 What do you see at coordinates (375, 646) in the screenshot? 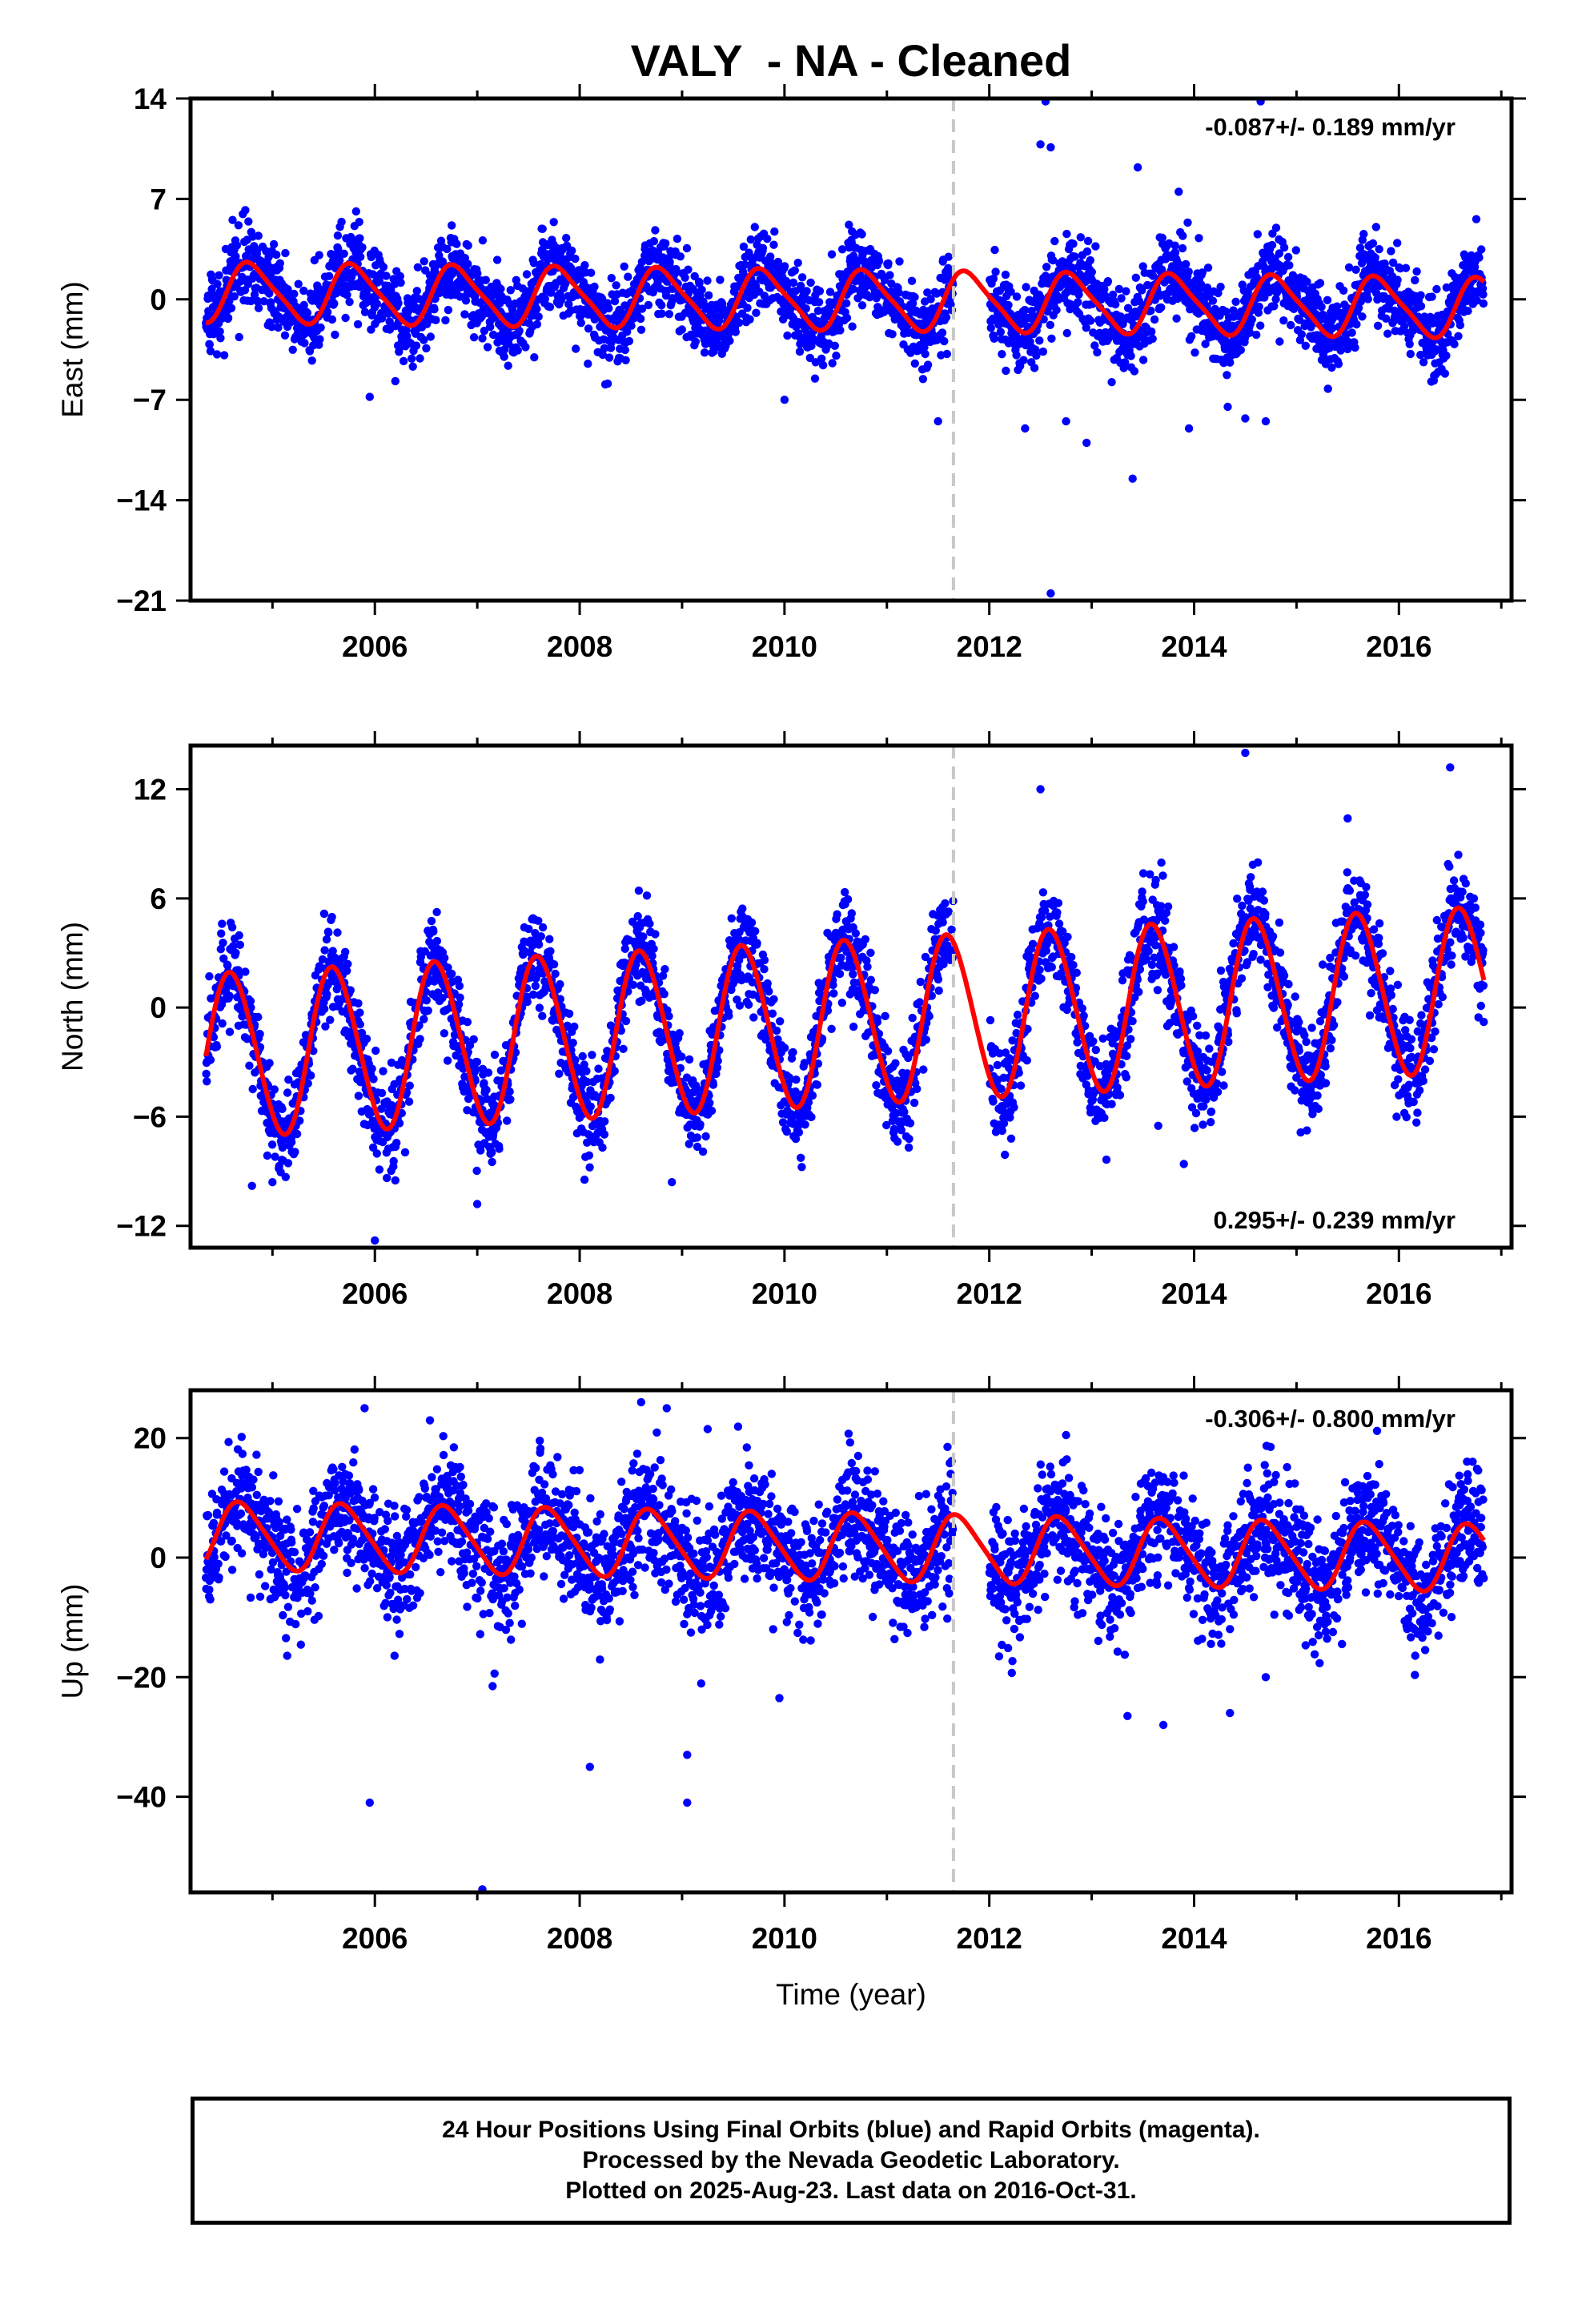
I see `x-tick-label: 2006` at bounding box center [375, 646].